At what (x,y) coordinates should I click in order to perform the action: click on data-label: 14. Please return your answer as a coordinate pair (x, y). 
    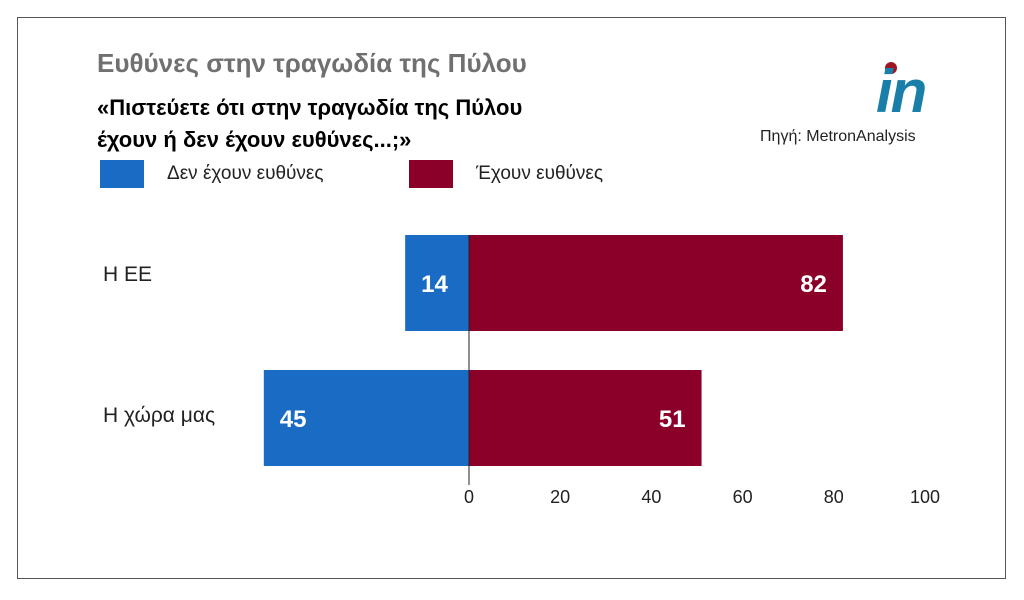
    Looking at the image, I should click on (434, 284).